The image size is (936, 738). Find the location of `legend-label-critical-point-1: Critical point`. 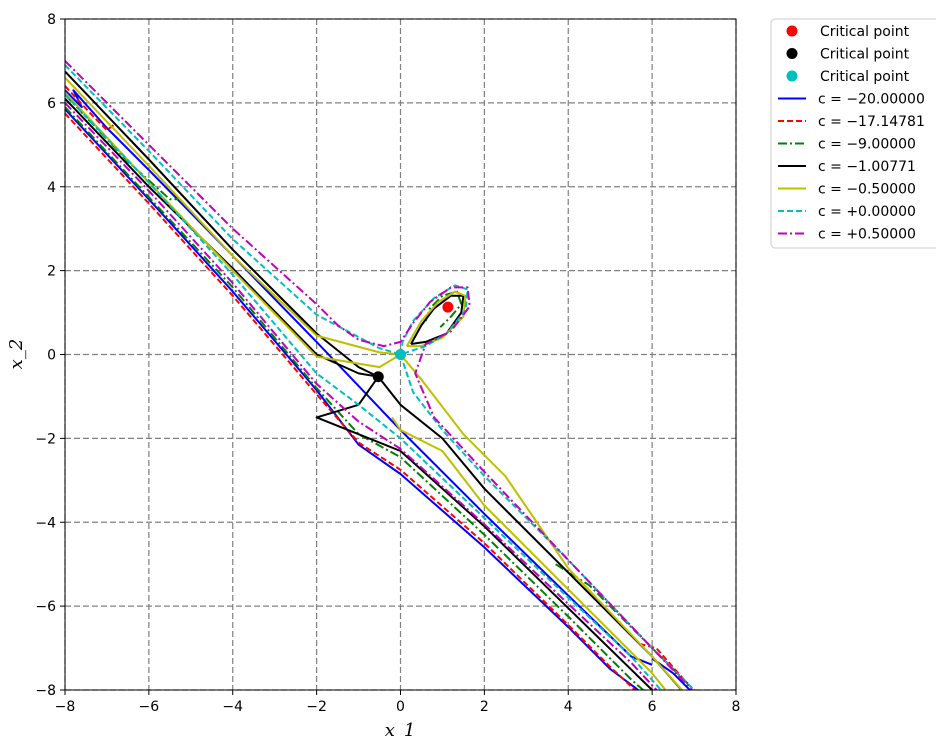

legend-label-critical-point-1: Critical point is located at coordinates (865, 32).